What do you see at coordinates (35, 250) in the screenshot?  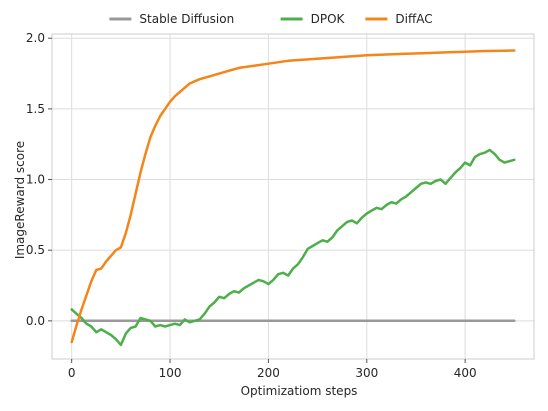 I see `y-tick-label: 0.5` at bounding box center [35, 250].